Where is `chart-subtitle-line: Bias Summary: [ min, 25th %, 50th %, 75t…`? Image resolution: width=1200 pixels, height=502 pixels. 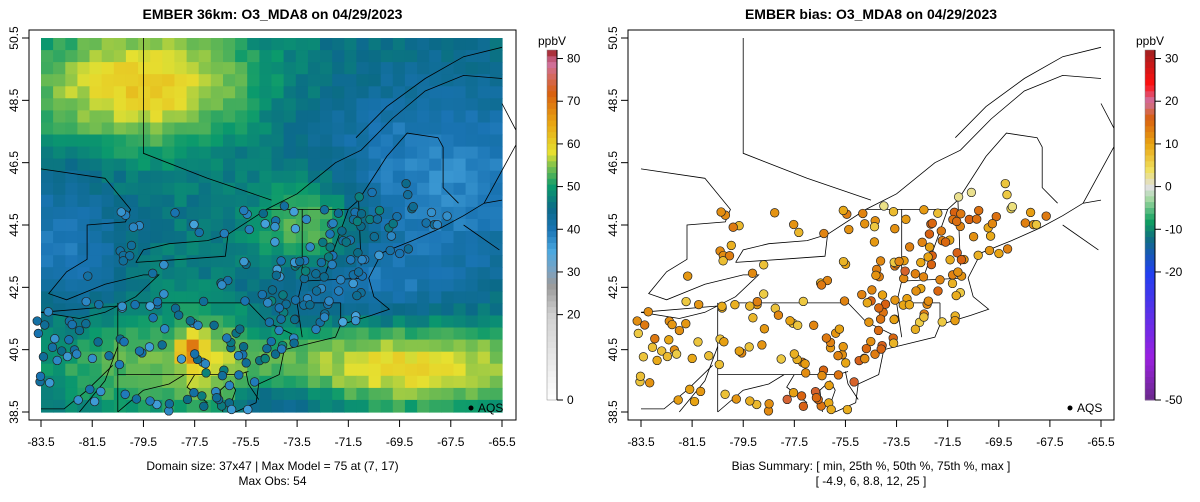 chart-subtitle-line: Bias Summary: [ min, 25th %, 50th %, 75t… is located at coordinates (871, 466).